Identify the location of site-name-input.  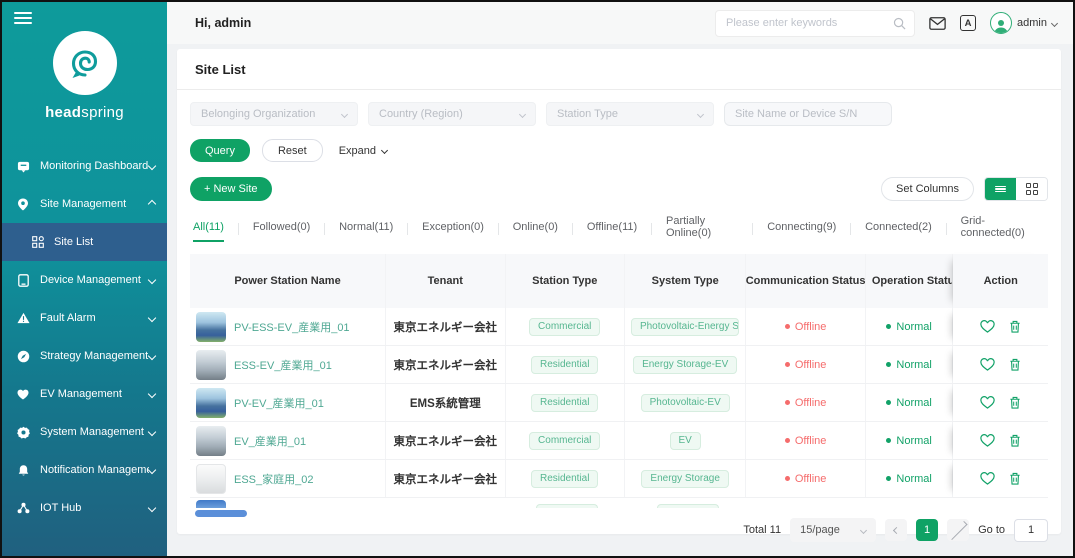
(808, 114).